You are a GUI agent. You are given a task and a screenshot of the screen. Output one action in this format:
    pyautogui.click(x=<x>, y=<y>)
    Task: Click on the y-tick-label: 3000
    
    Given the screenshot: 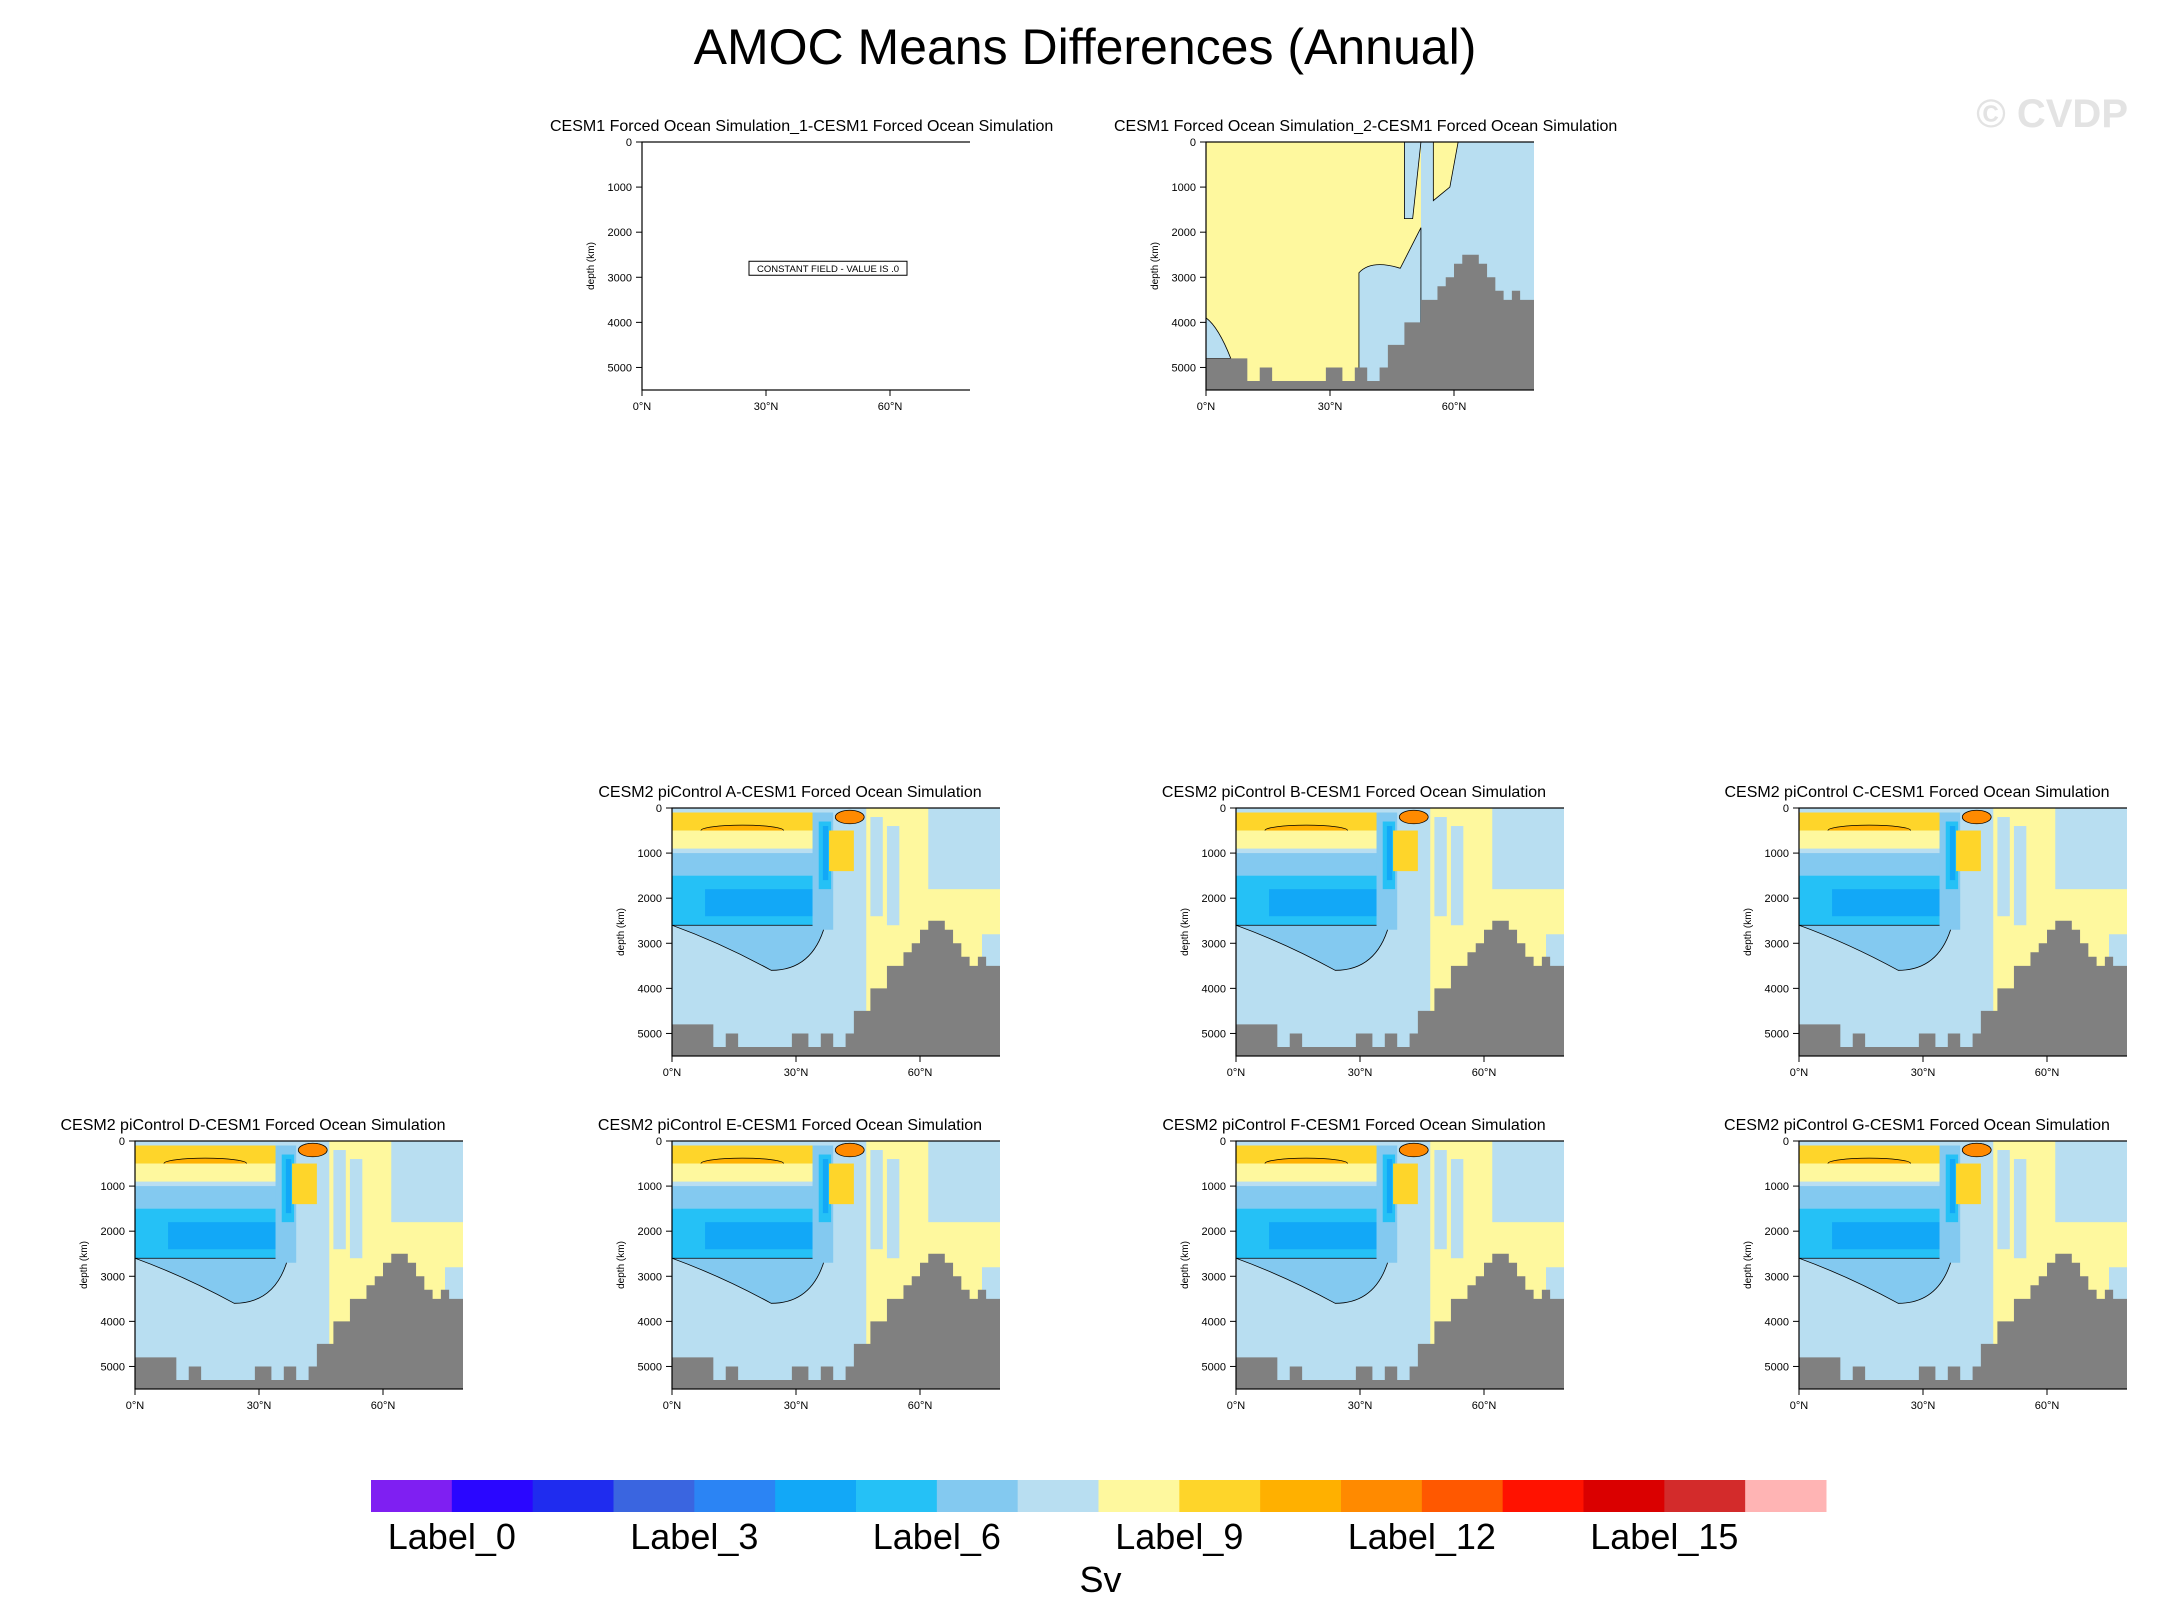 What is the action you would take?
    pyautogui.click(x=1214, y=944)
    